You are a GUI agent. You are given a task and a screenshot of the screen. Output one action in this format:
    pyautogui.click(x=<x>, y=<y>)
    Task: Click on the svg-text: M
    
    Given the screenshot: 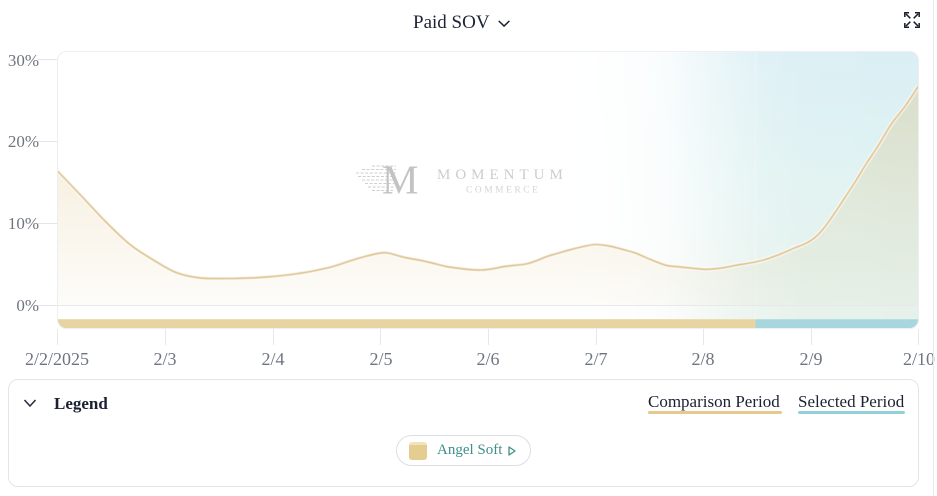 What is the action you would take?
    pyautogui.click(x=400, y=180)
    